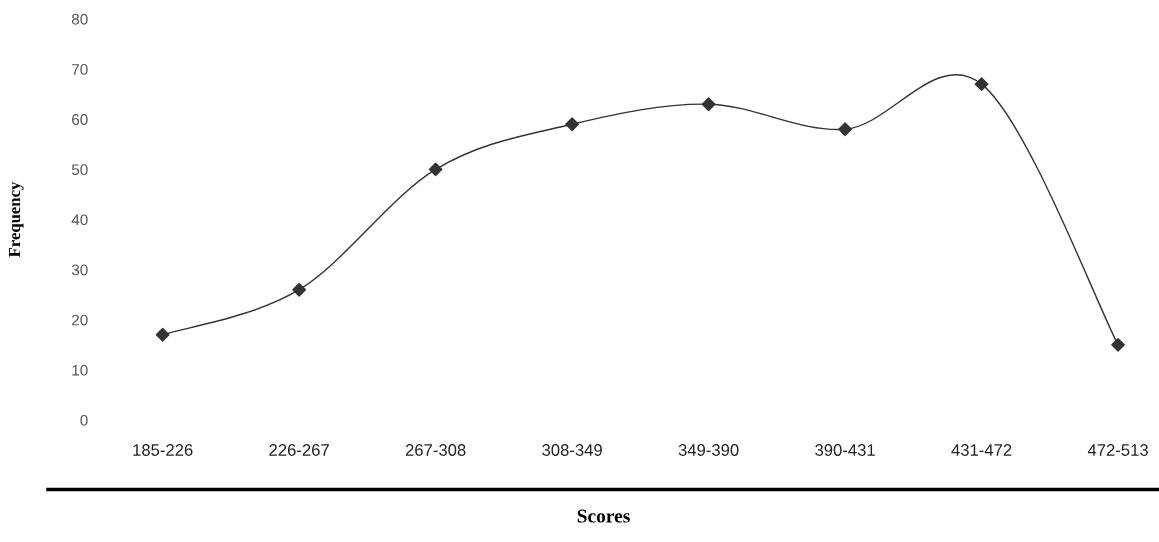 The width and height of the screenshot is (1159, 542). Describe the element at coordinates (80, 69) in the screenshot. I see `y-tick-label: 70` at that location.